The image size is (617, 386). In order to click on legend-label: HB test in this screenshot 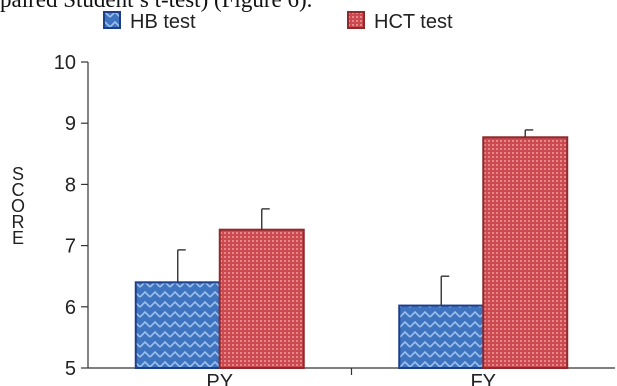, I will do `click(163, 22)`.